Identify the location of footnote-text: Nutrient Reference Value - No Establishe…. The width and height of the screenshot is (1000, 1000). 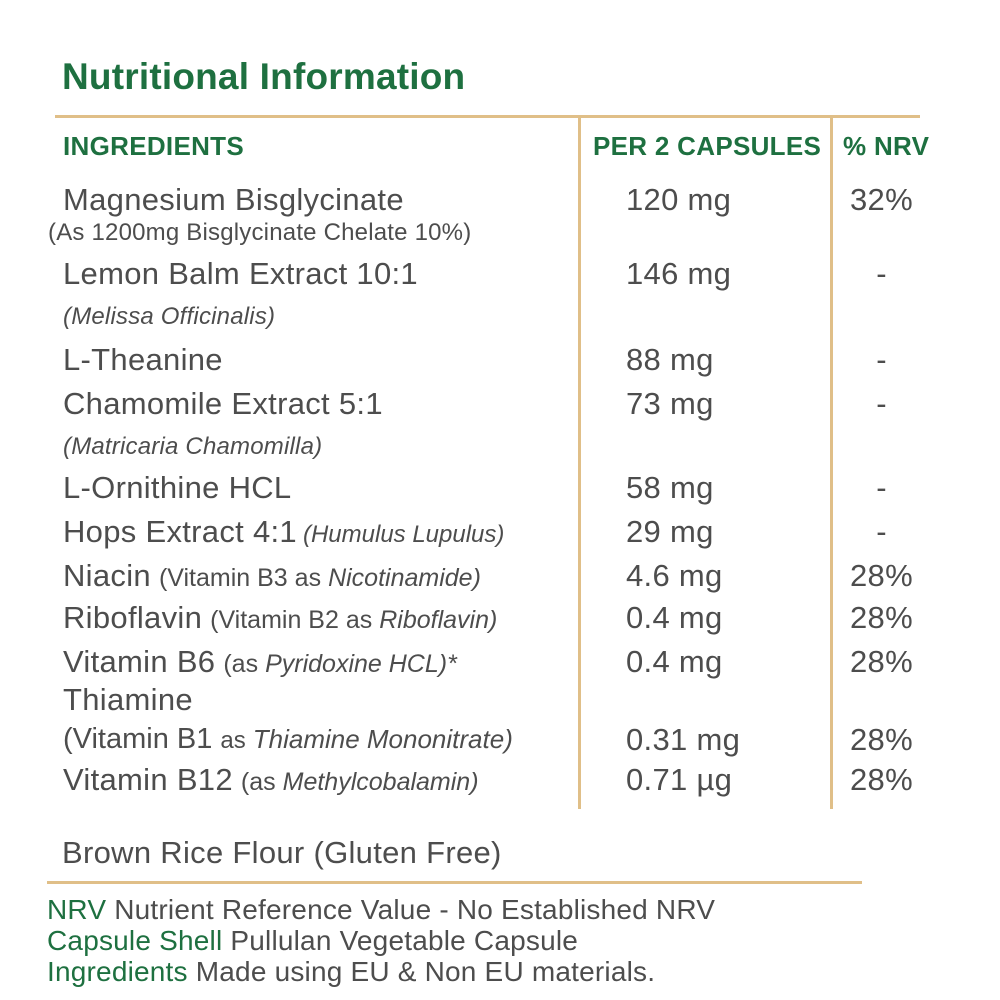
(415, 909).